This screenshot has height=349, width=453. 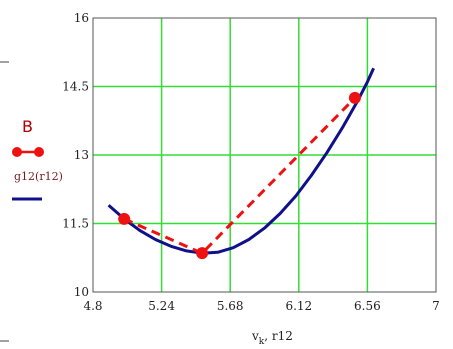 I want to click on y-tick-labels: 10 11.5 13 14.5 16, so click(x=75, y=155).